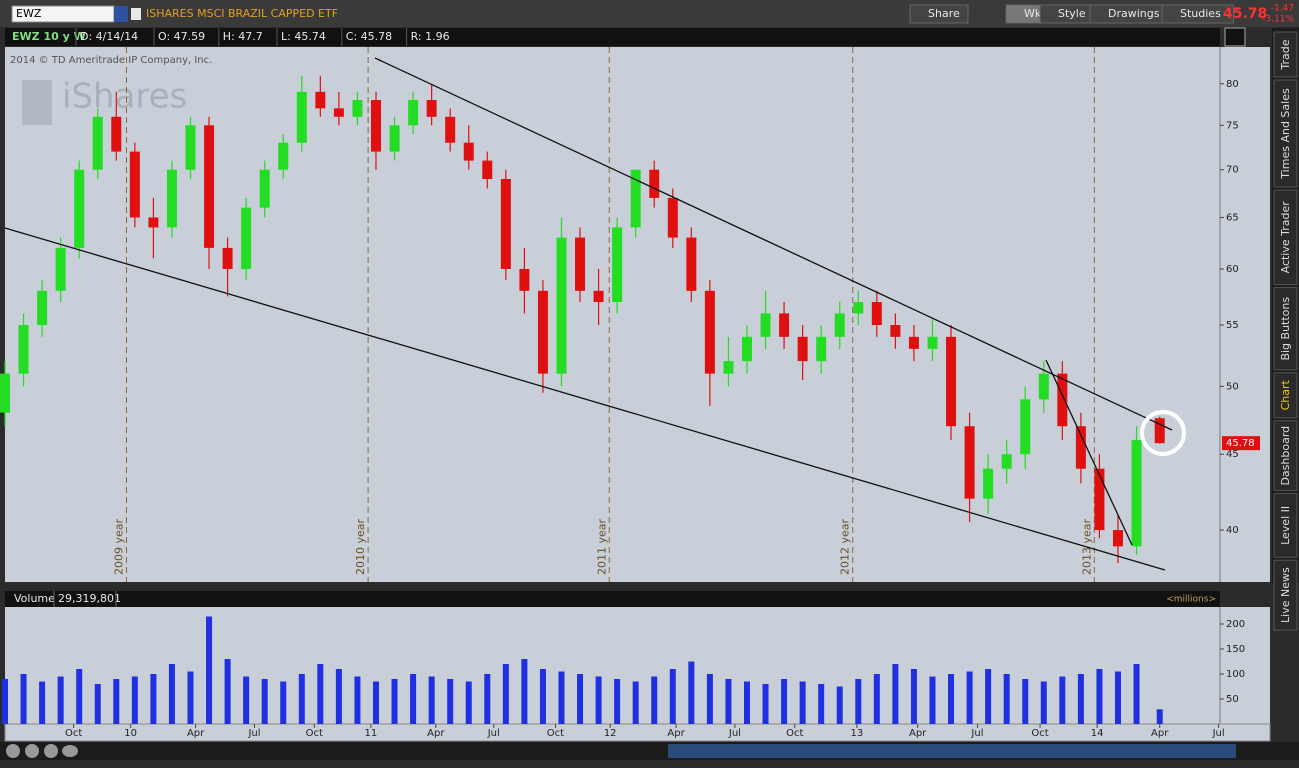  I want to click on sidebar-tab-label: Chart, so click(1285, 395).